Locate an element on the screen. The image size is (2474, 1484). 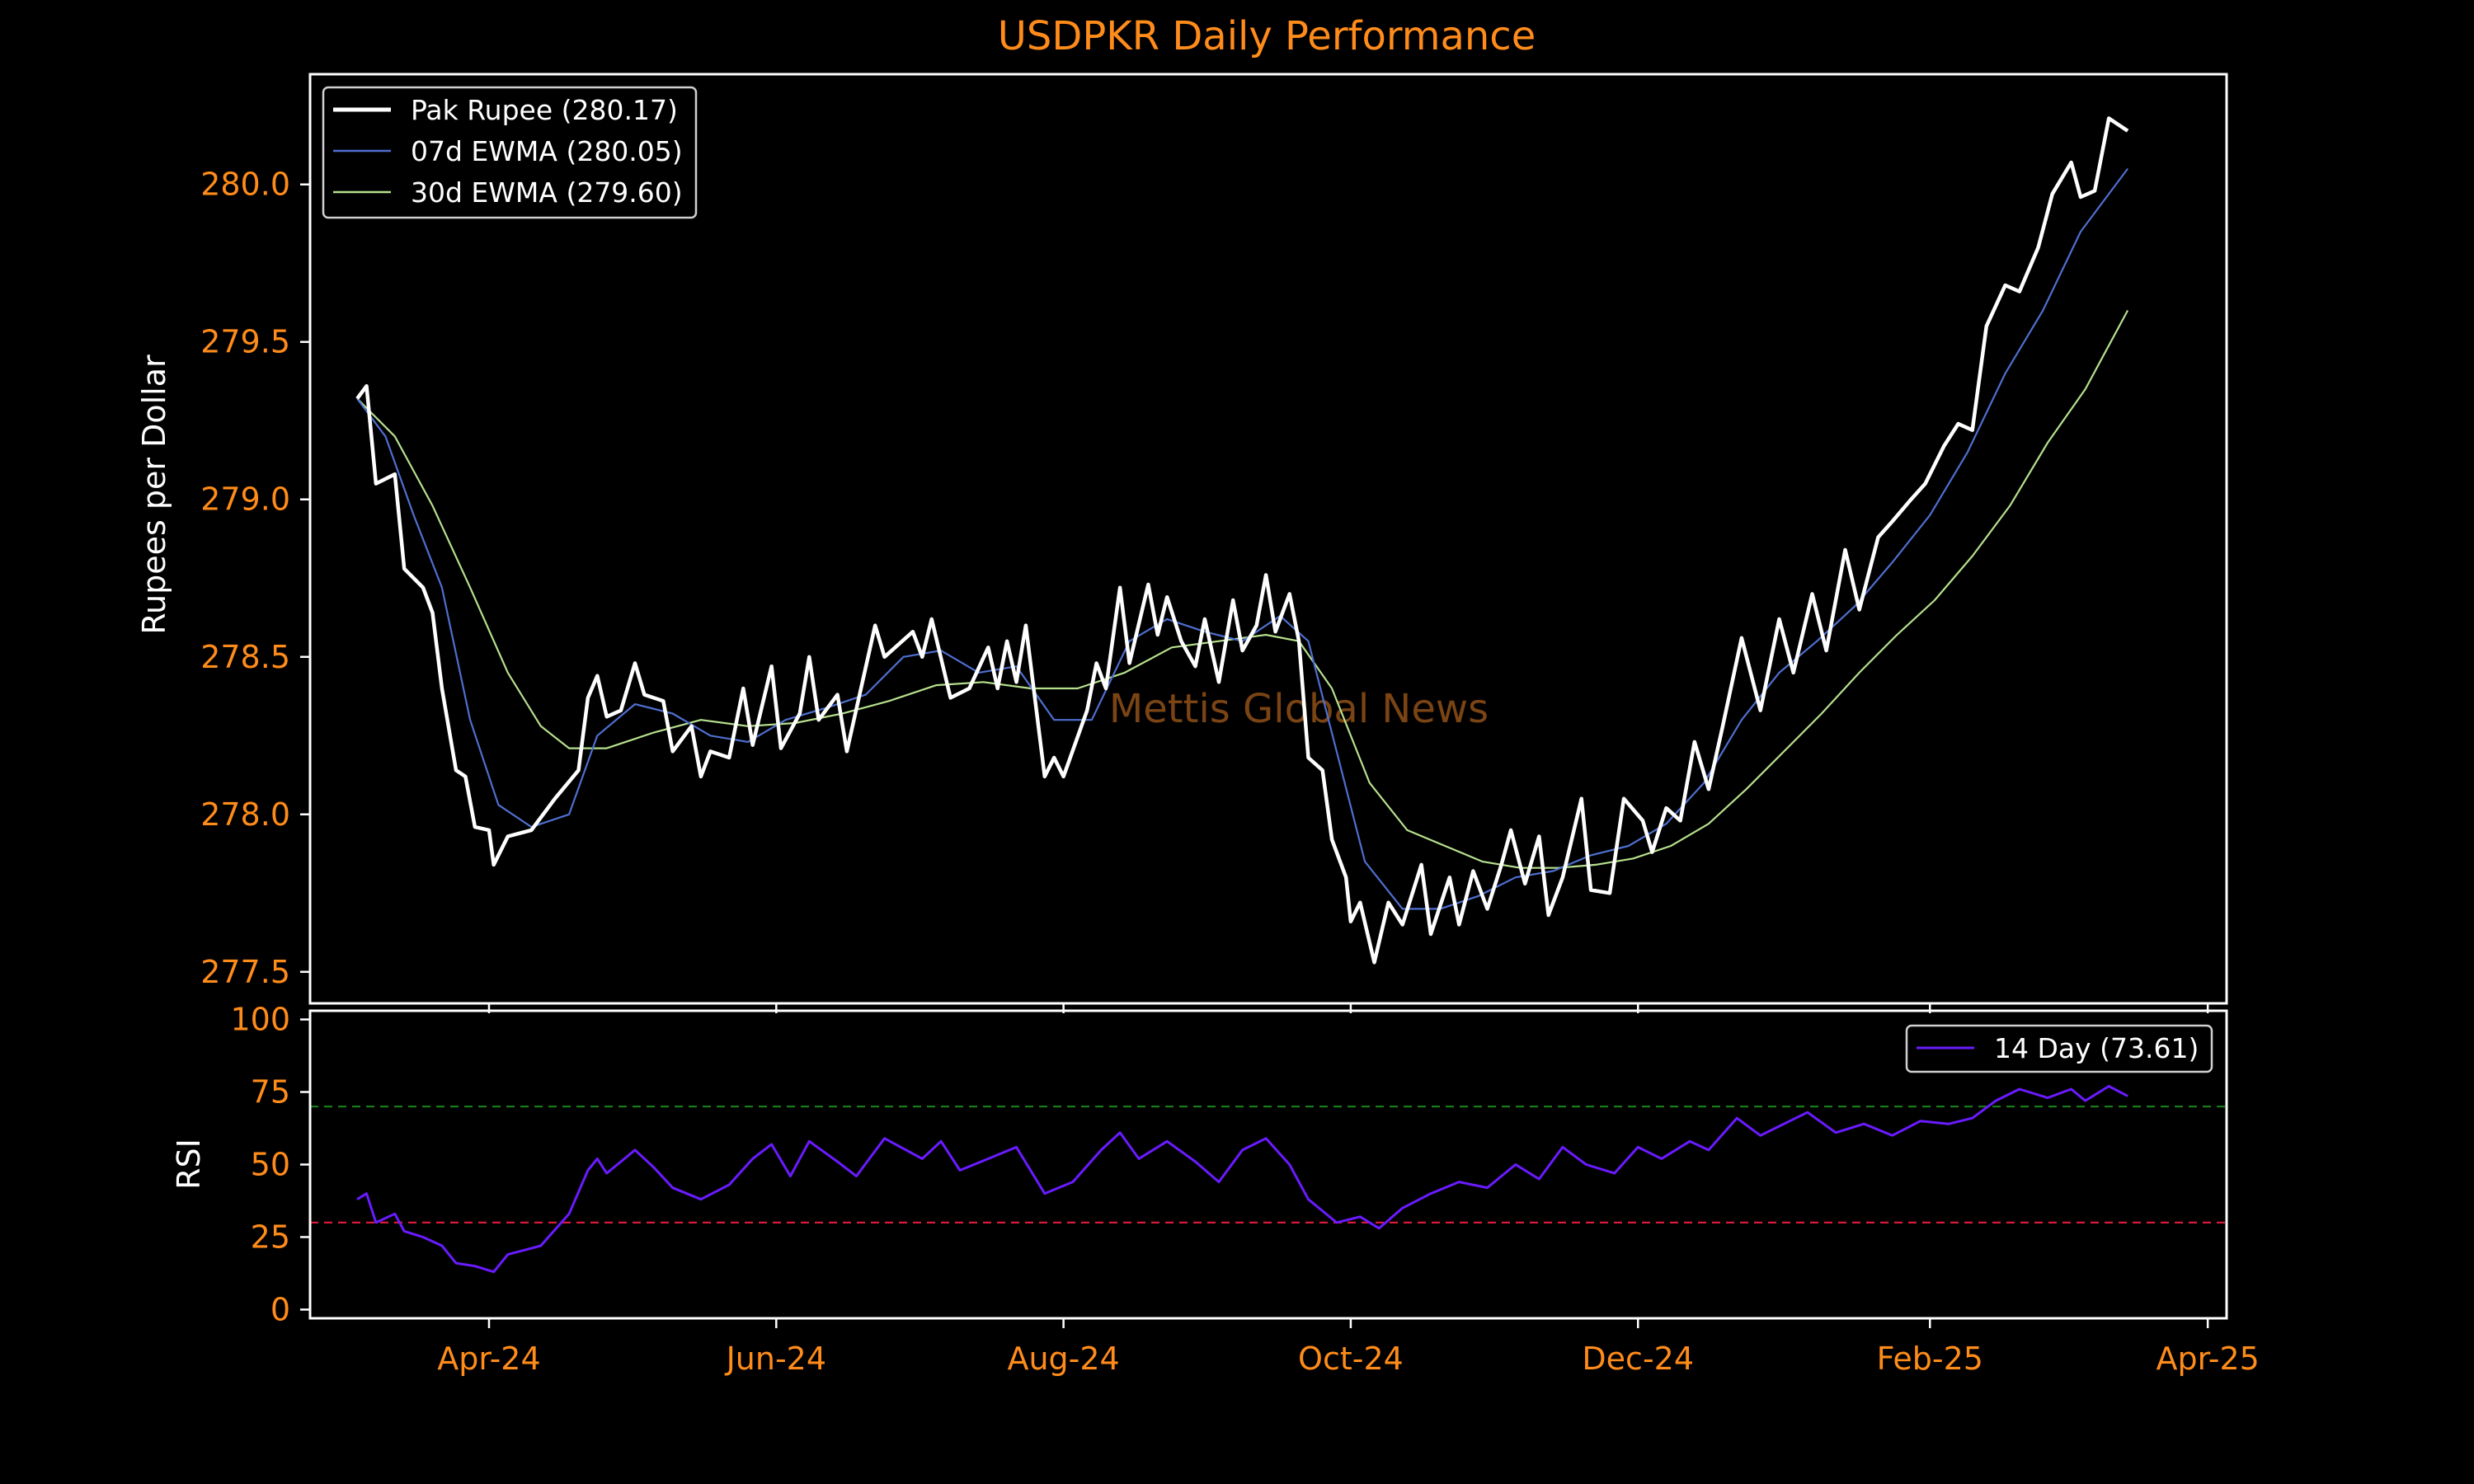
price-y-tick-label: 278.0 is located at coordinates (245, 814).